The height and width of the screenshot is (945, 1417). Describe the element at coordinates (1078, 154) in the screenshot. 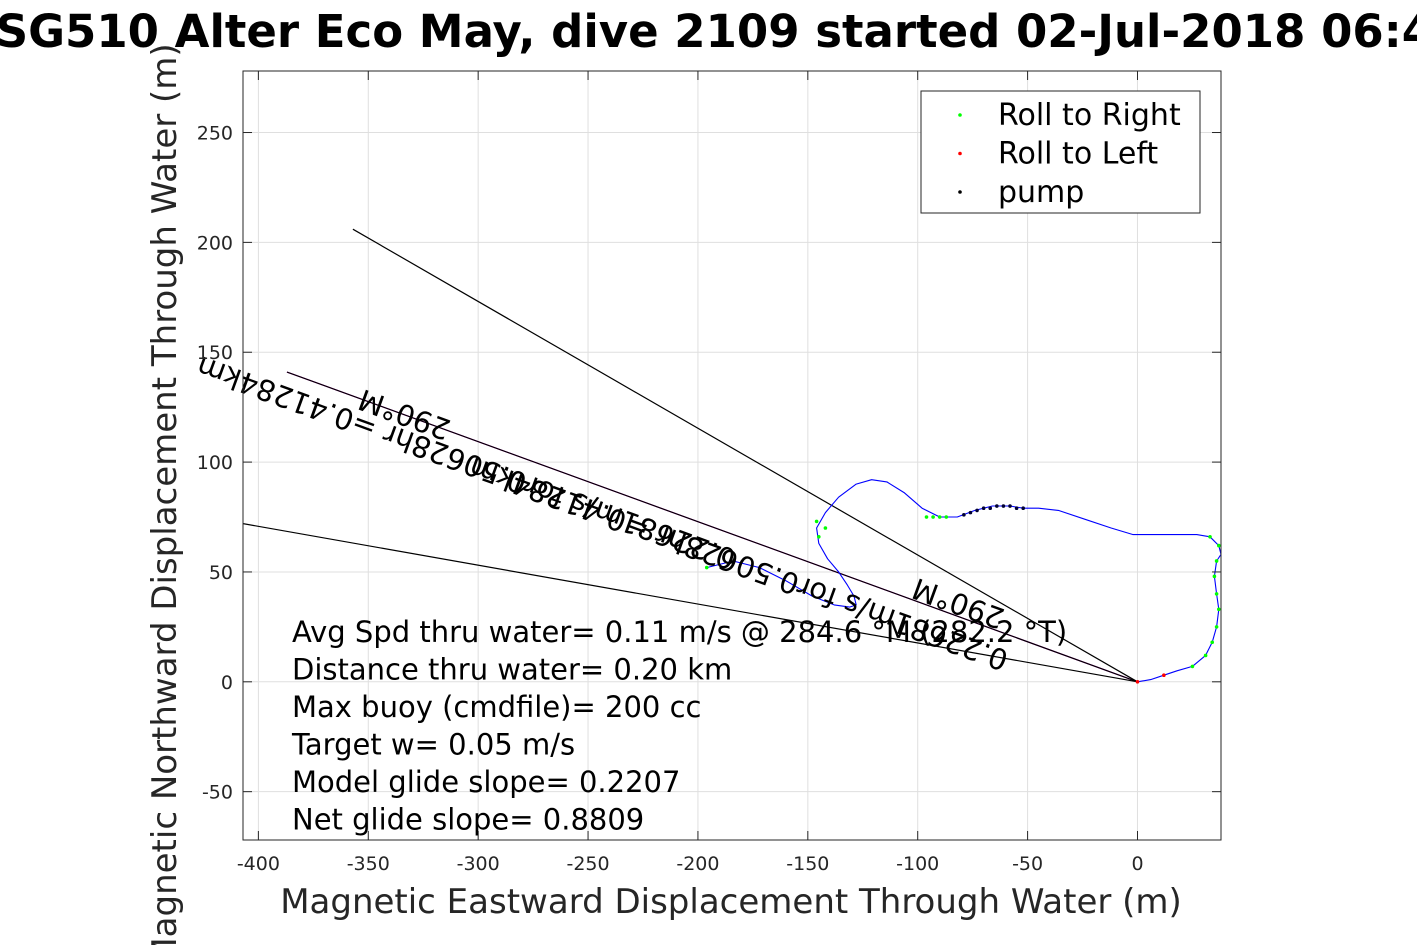

I see `legend-entry: Roll to Left` at that location.